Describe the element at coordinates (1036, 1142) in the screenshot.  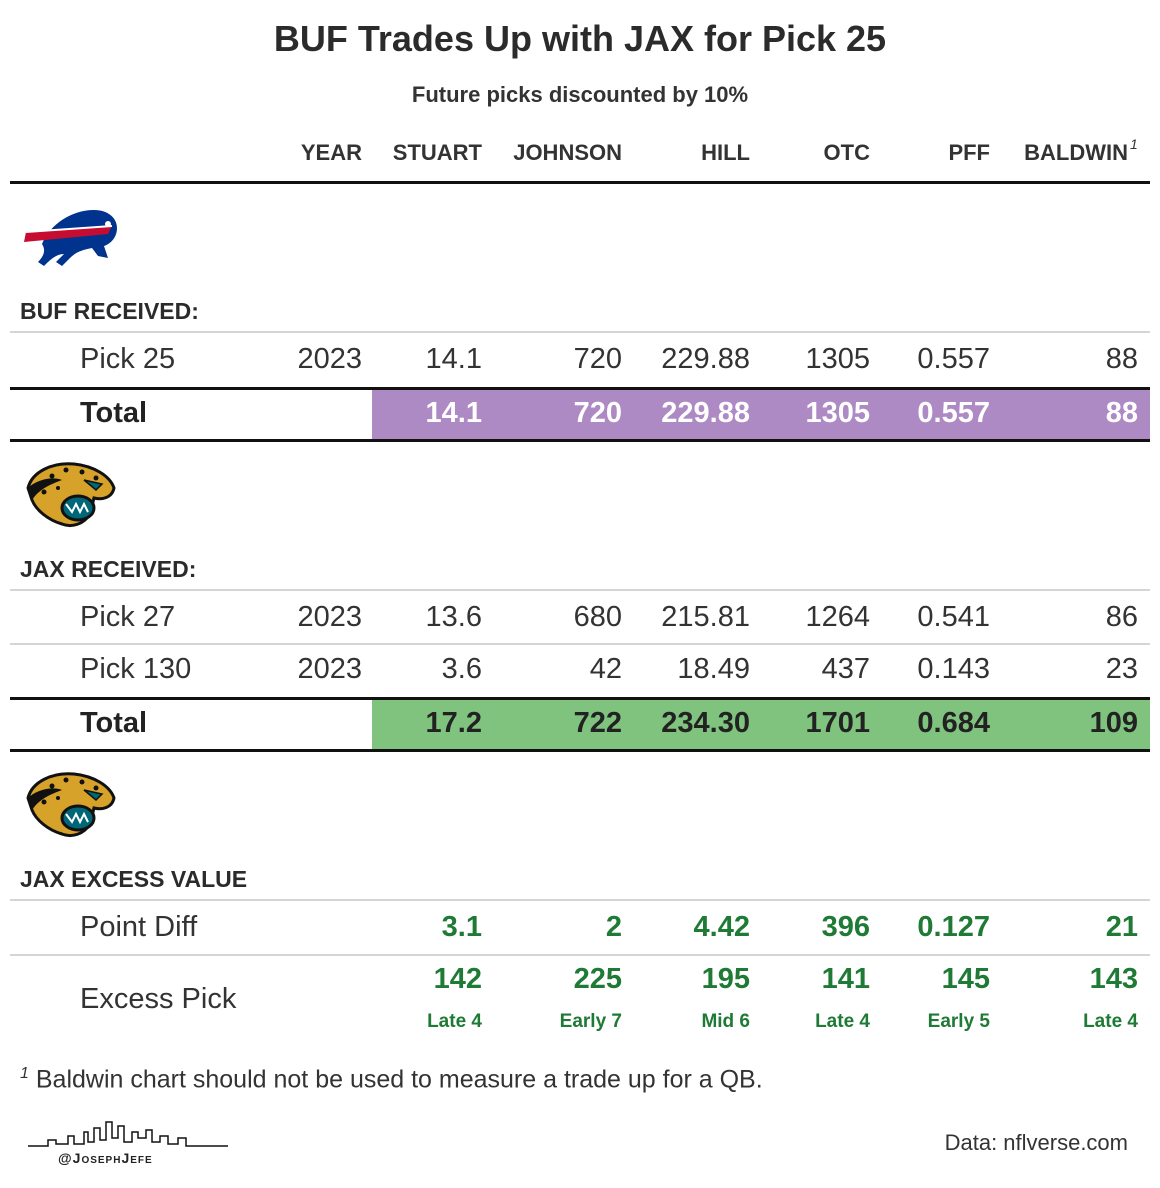
I see `data-source: Data: nflverse.com` at that location.